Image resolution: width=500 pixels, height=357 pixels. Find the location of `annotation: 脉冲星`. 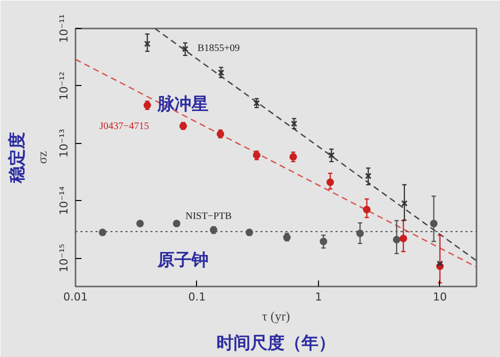

annotation: 脉冲星 is located at coordinates (182, 104).